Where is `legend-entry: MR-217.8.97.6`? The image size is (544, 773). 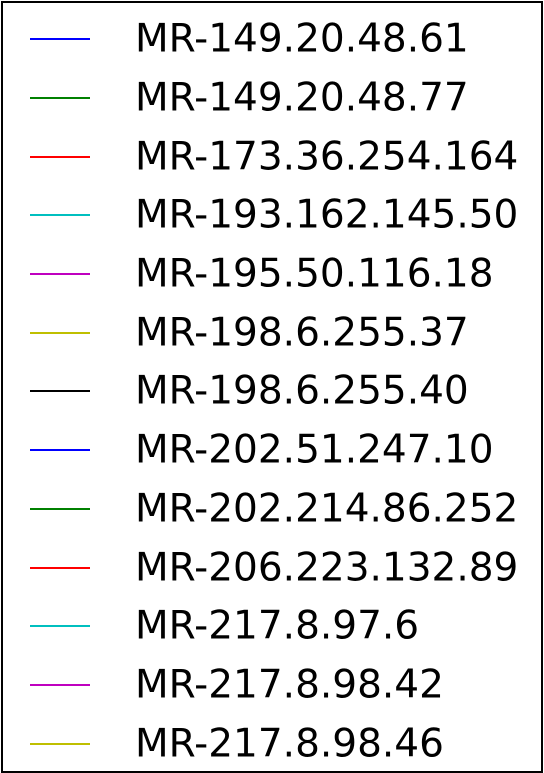
legend-entry: MR-217.8.97.6 is located at coordinates (272, 626).